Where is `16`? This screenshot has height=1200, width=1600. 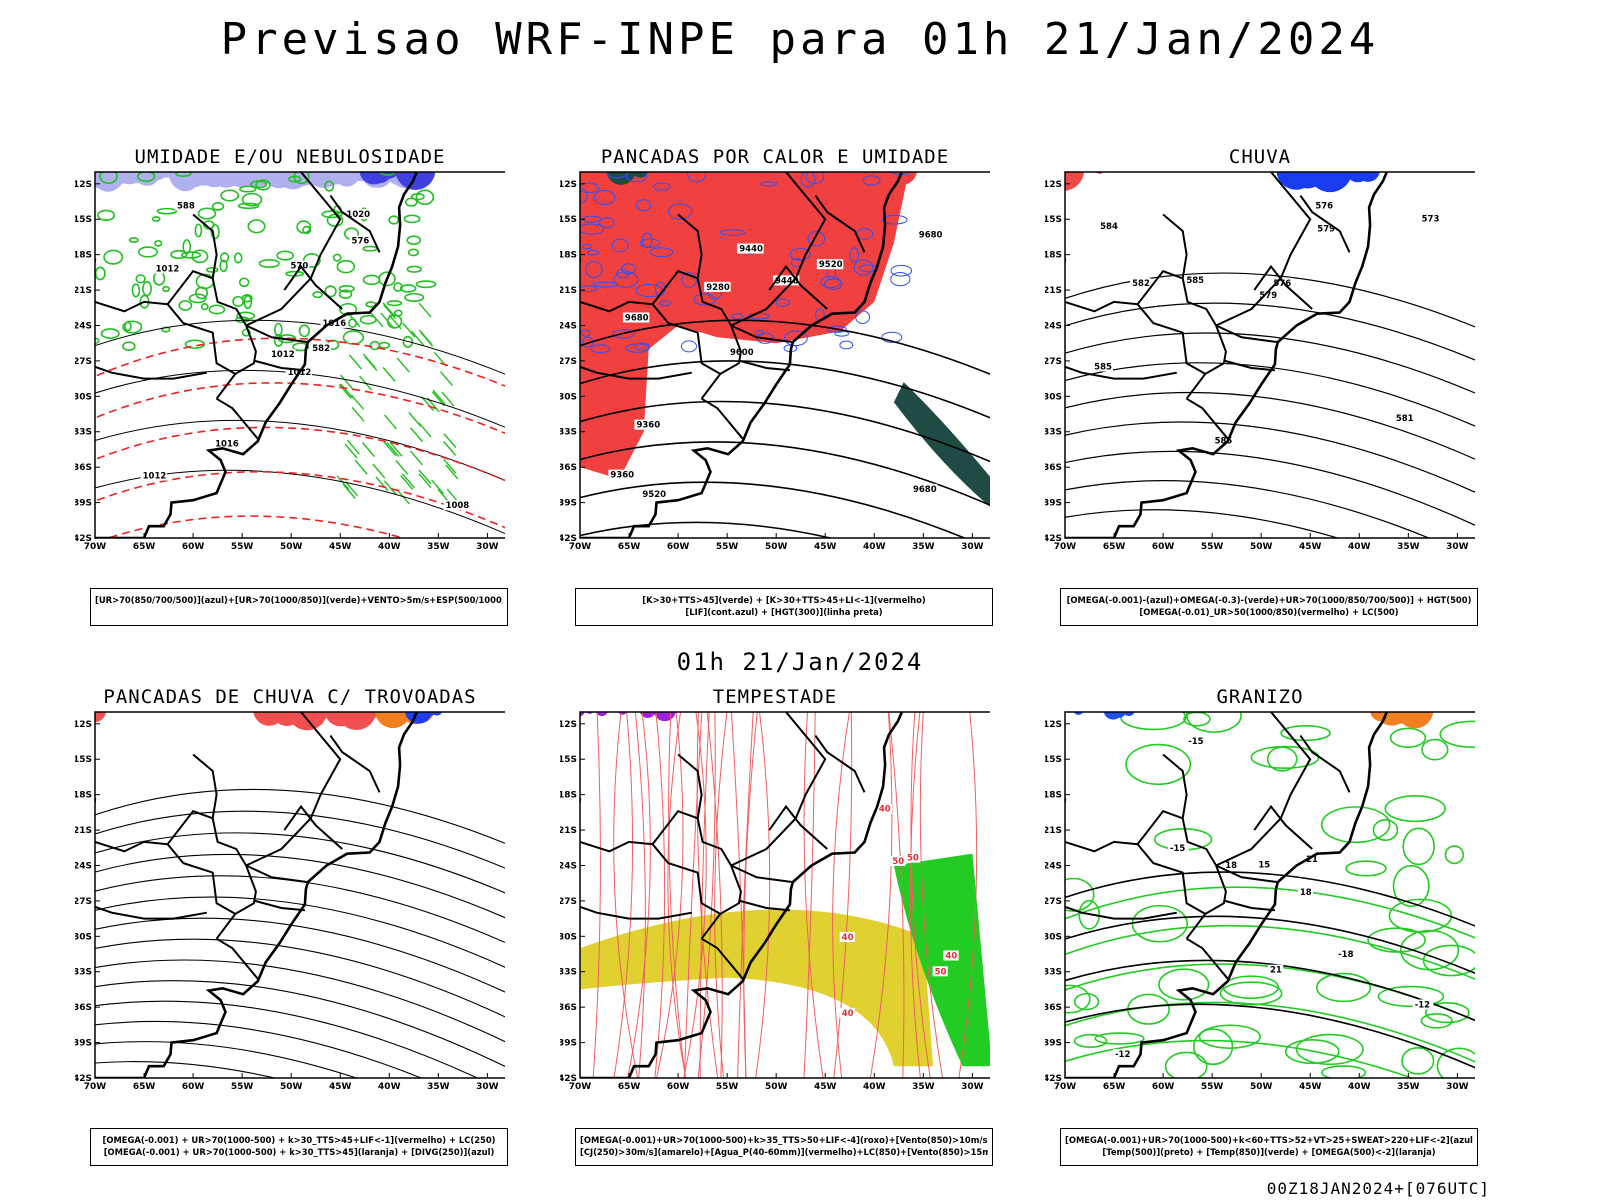
16 is located at coordinates (330, 170).